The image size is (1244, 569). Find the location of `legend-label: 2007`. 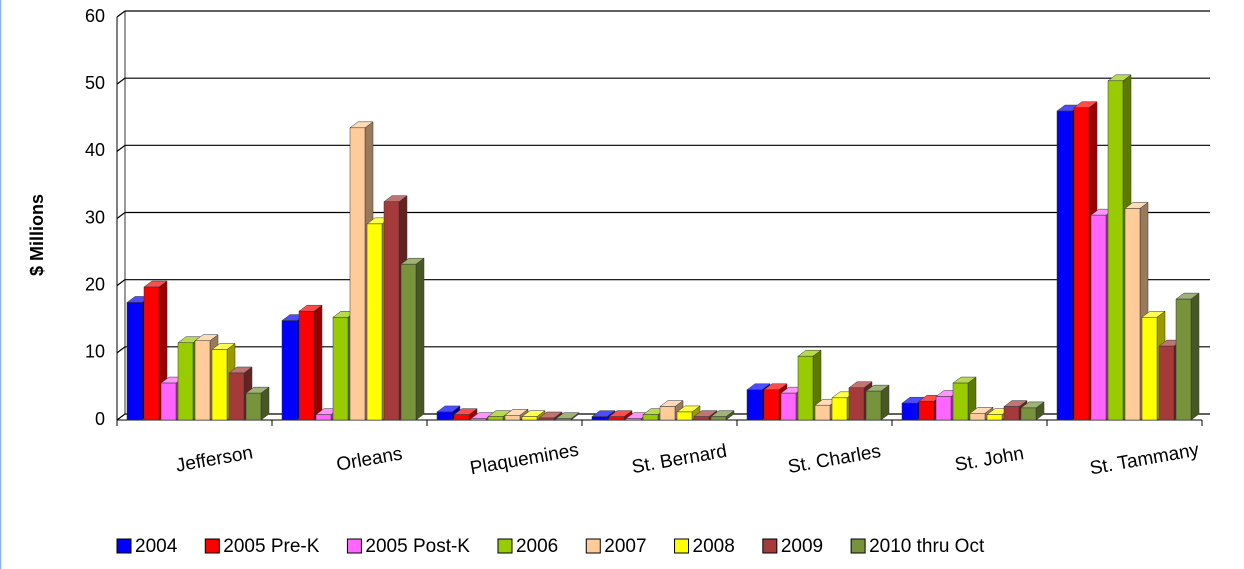

legend-label: 2007 is located at coordinates (625, 546).